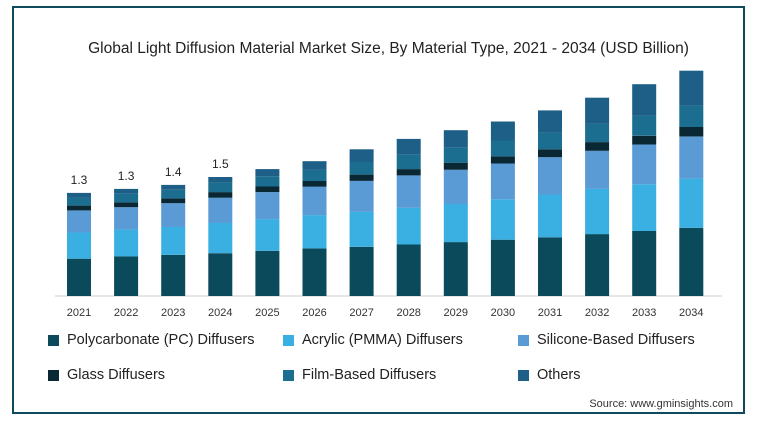 This screenshot has height=426, width=777. What do you see at coordinates (267, 313) in the screenshot?
I see `x-tick-label-2025: 2025` at bounding box center [267, 313].